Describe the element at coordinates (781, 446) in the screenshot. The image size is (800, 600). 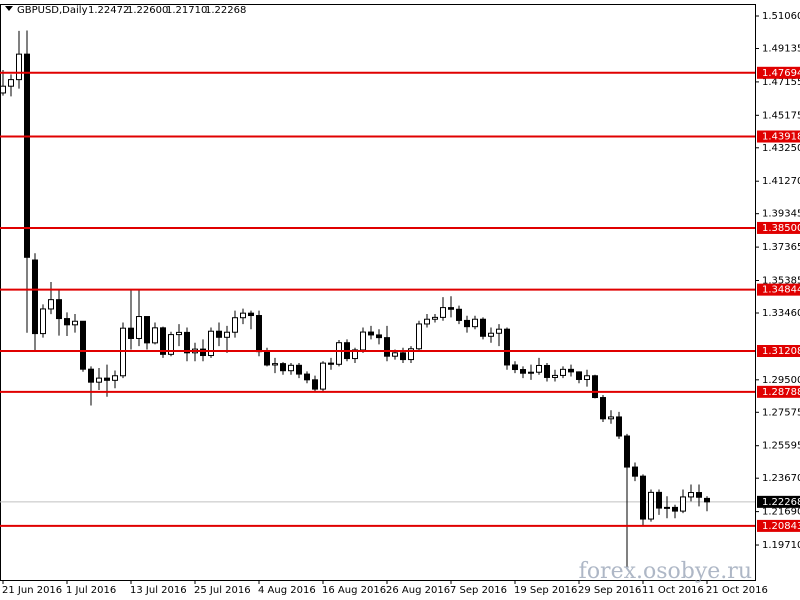
I see `y-tick-label: 1.25595` at that location.